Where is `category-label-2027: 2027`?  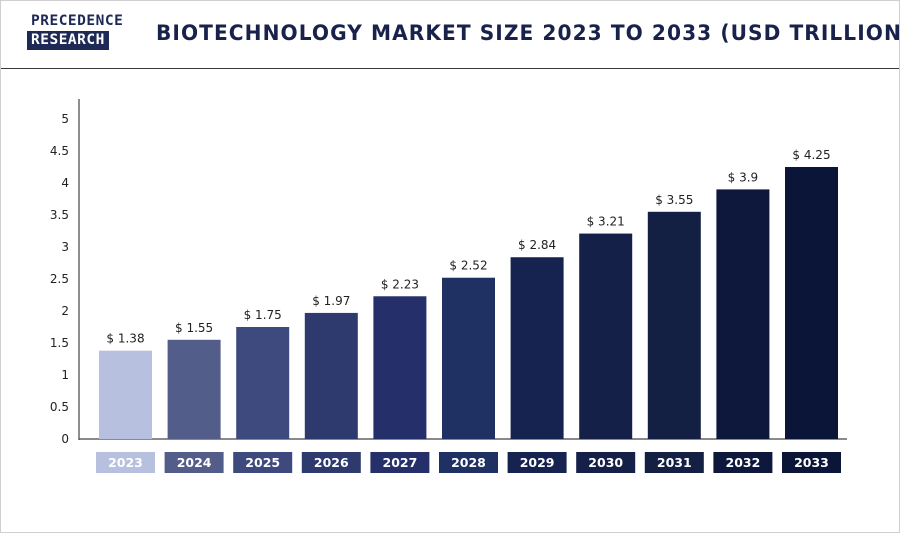
category-label-2027: 2027 is located at coordinates (400, 462).